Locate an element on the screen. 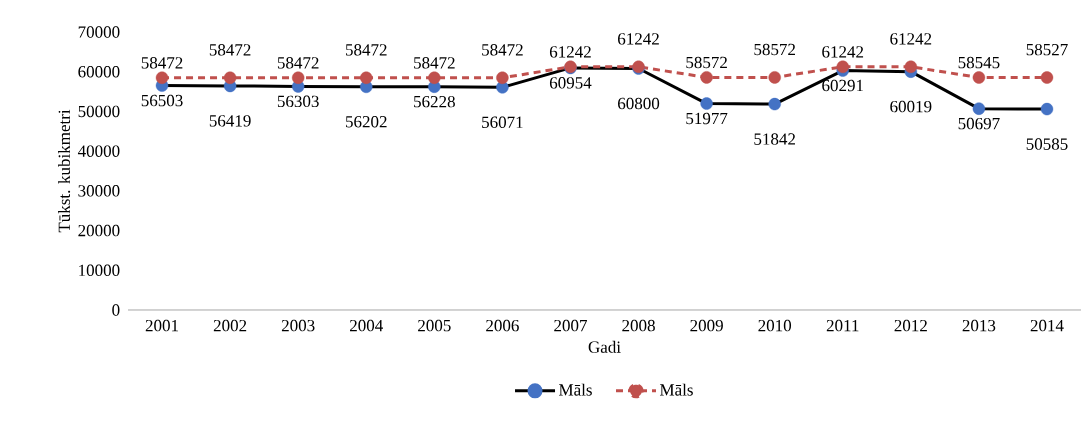 This screenshot has width=1088, height=423. x-tick-label: 2011 is located at coordinates (842, 325).